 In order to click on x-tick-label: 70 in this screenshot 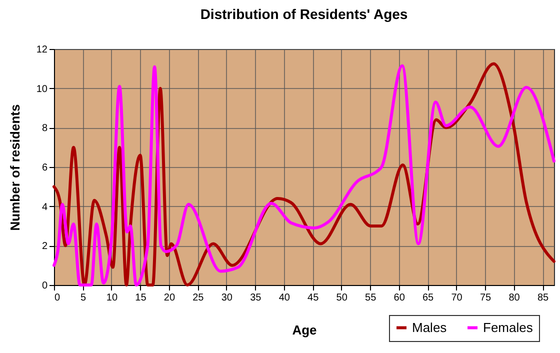, I will do `click(457, 298)`.